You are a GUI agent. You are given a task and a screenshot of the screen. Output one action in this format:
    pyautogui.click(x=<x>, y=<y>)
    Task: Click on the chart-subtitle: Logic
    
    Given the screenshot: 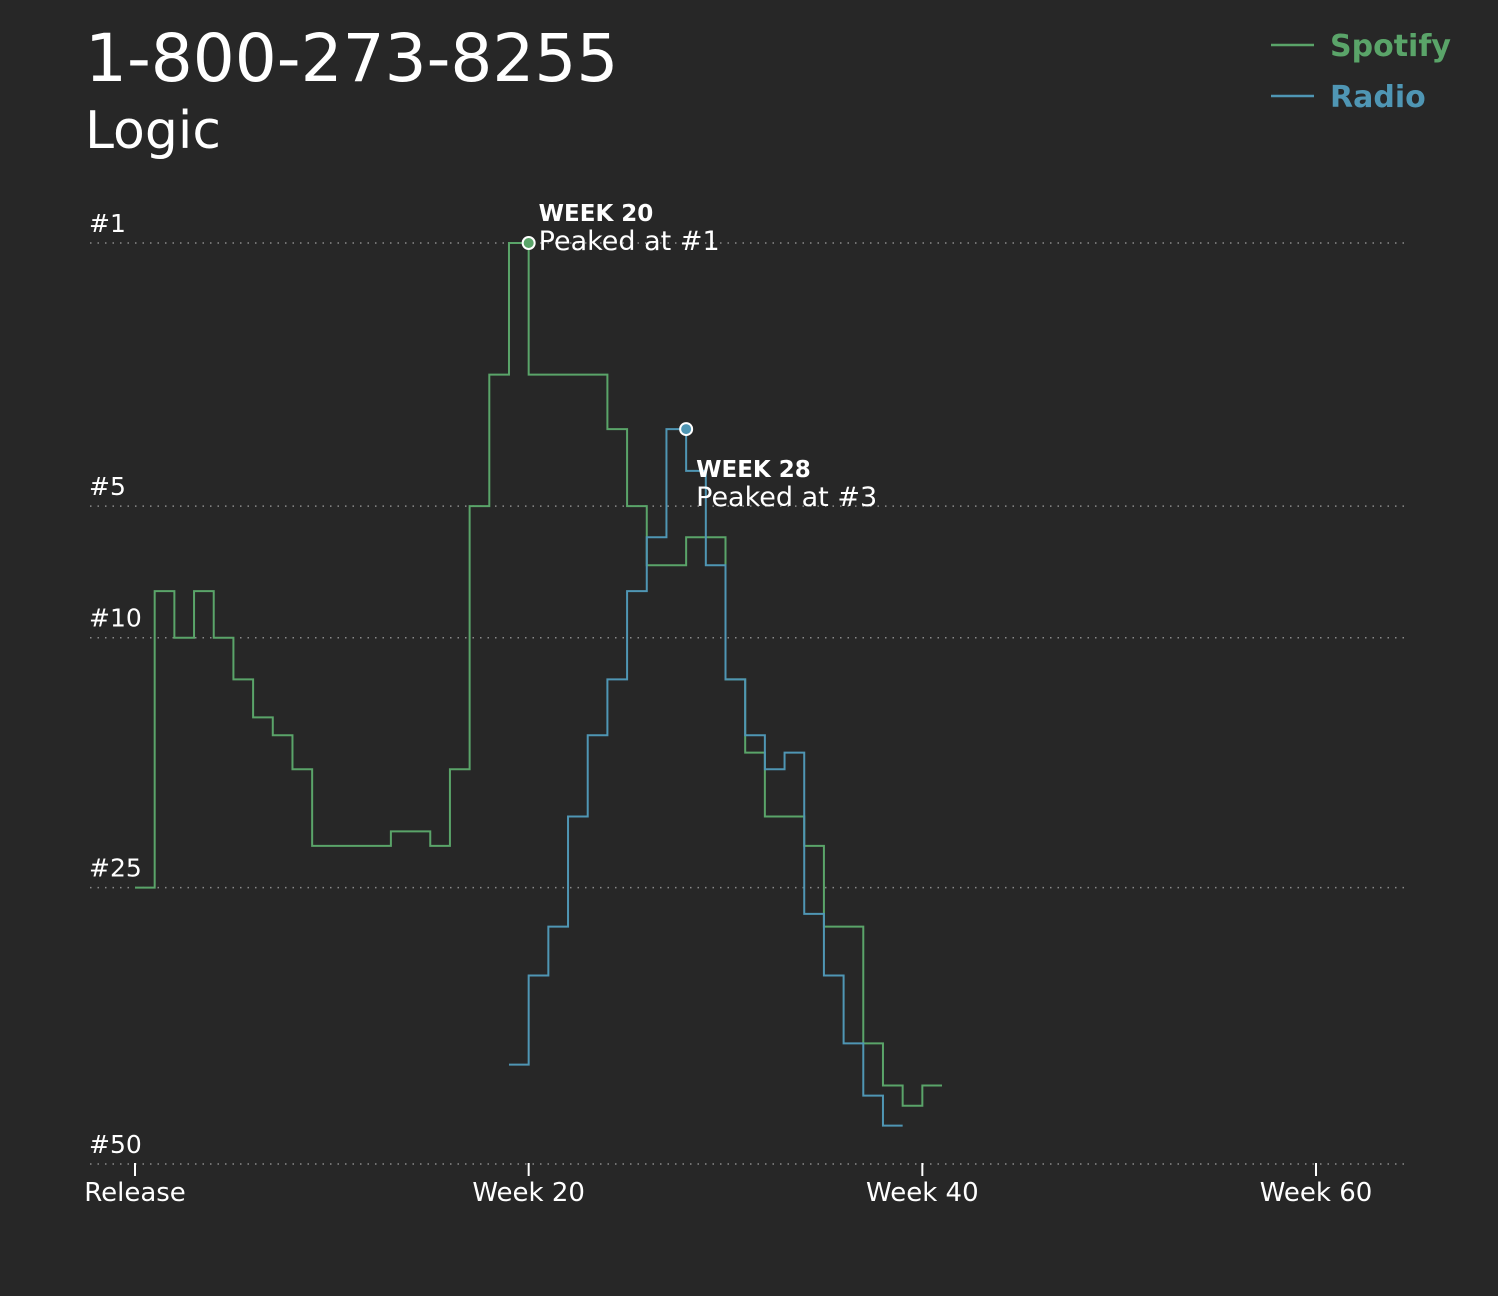 What is the action you would take?
    pyautogui.click(x=153, y=131)
    